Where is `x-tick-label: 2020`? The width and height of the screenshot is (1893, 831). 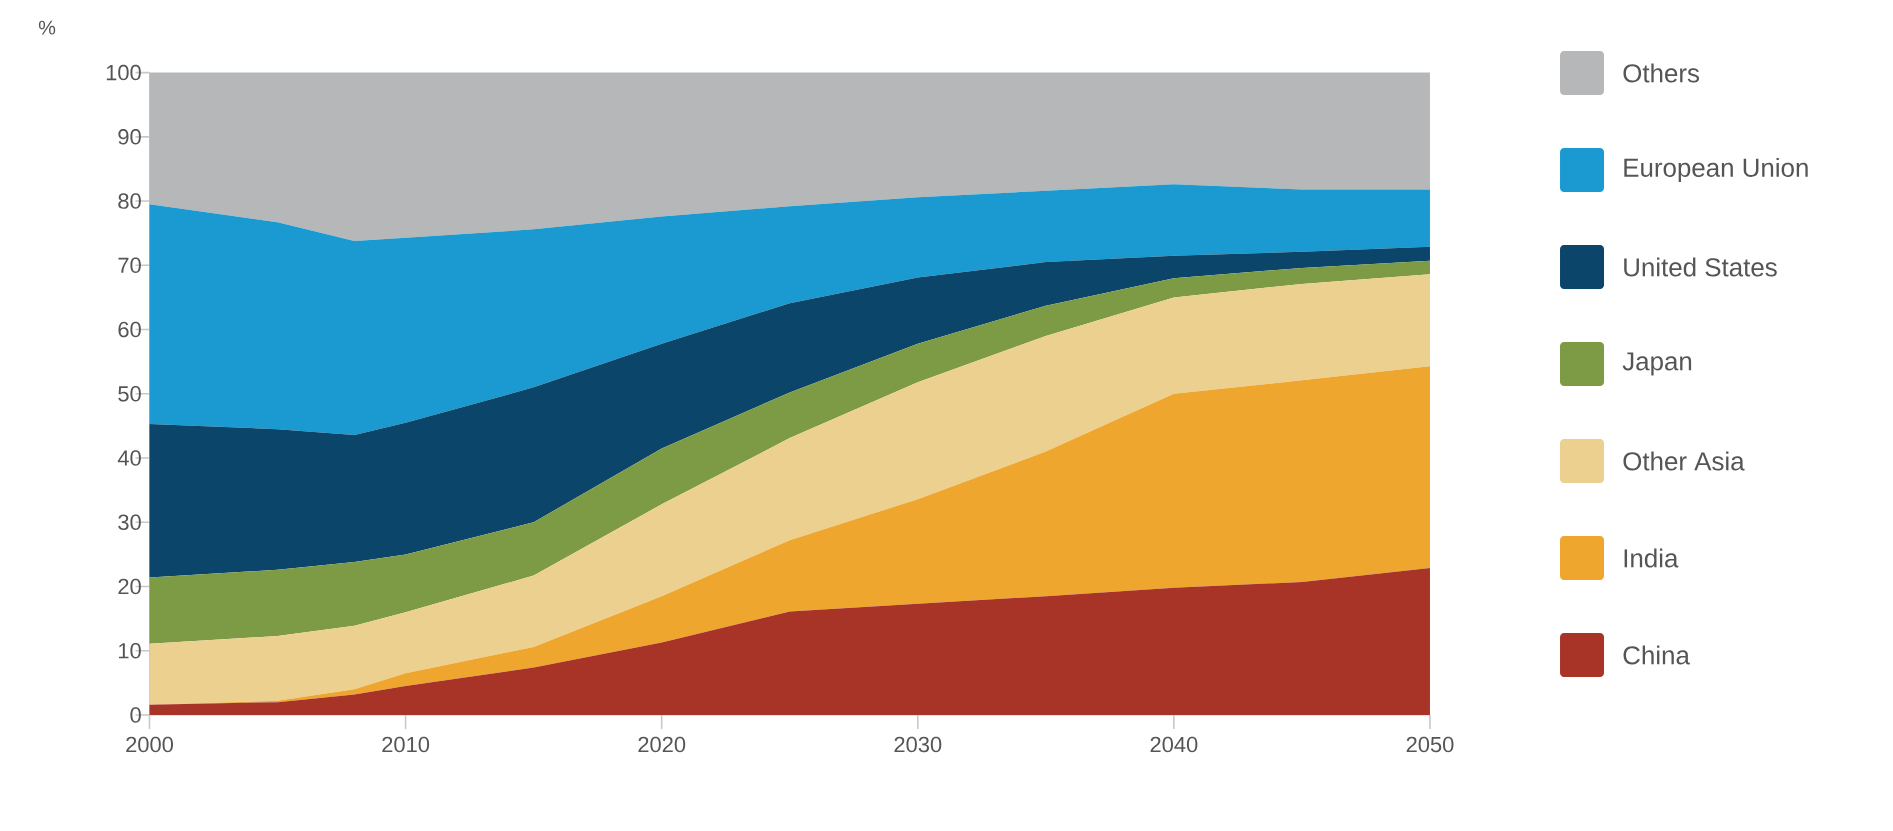 x-tick-label: 2020 is located at coordinates (662, 744).